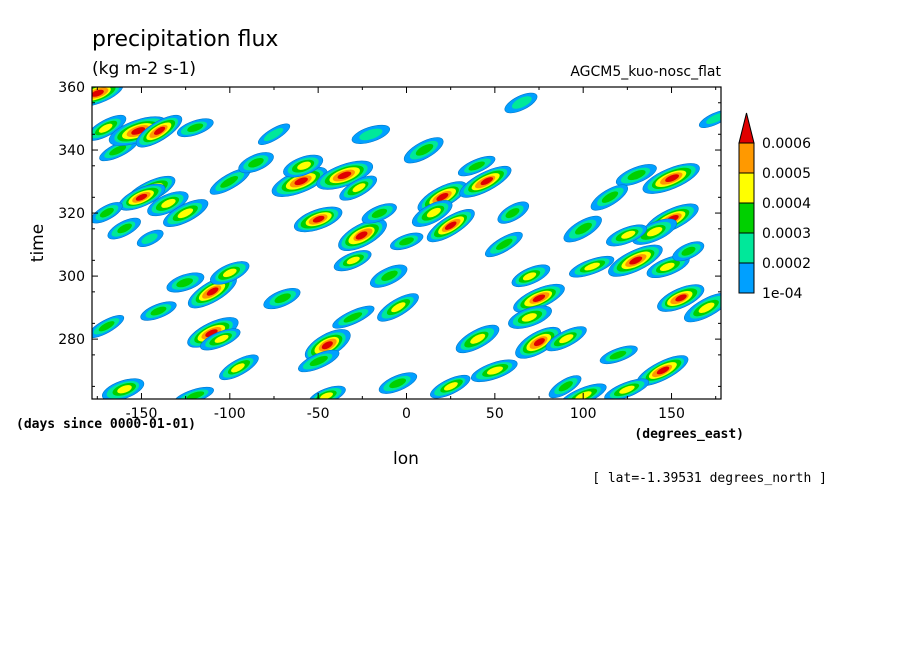 This screenshot has height=654, width=904. What do you see at coordinates (142, 414) in the screenshot?
I see `x-tick-label: -150` at bounding box center [142, 414].